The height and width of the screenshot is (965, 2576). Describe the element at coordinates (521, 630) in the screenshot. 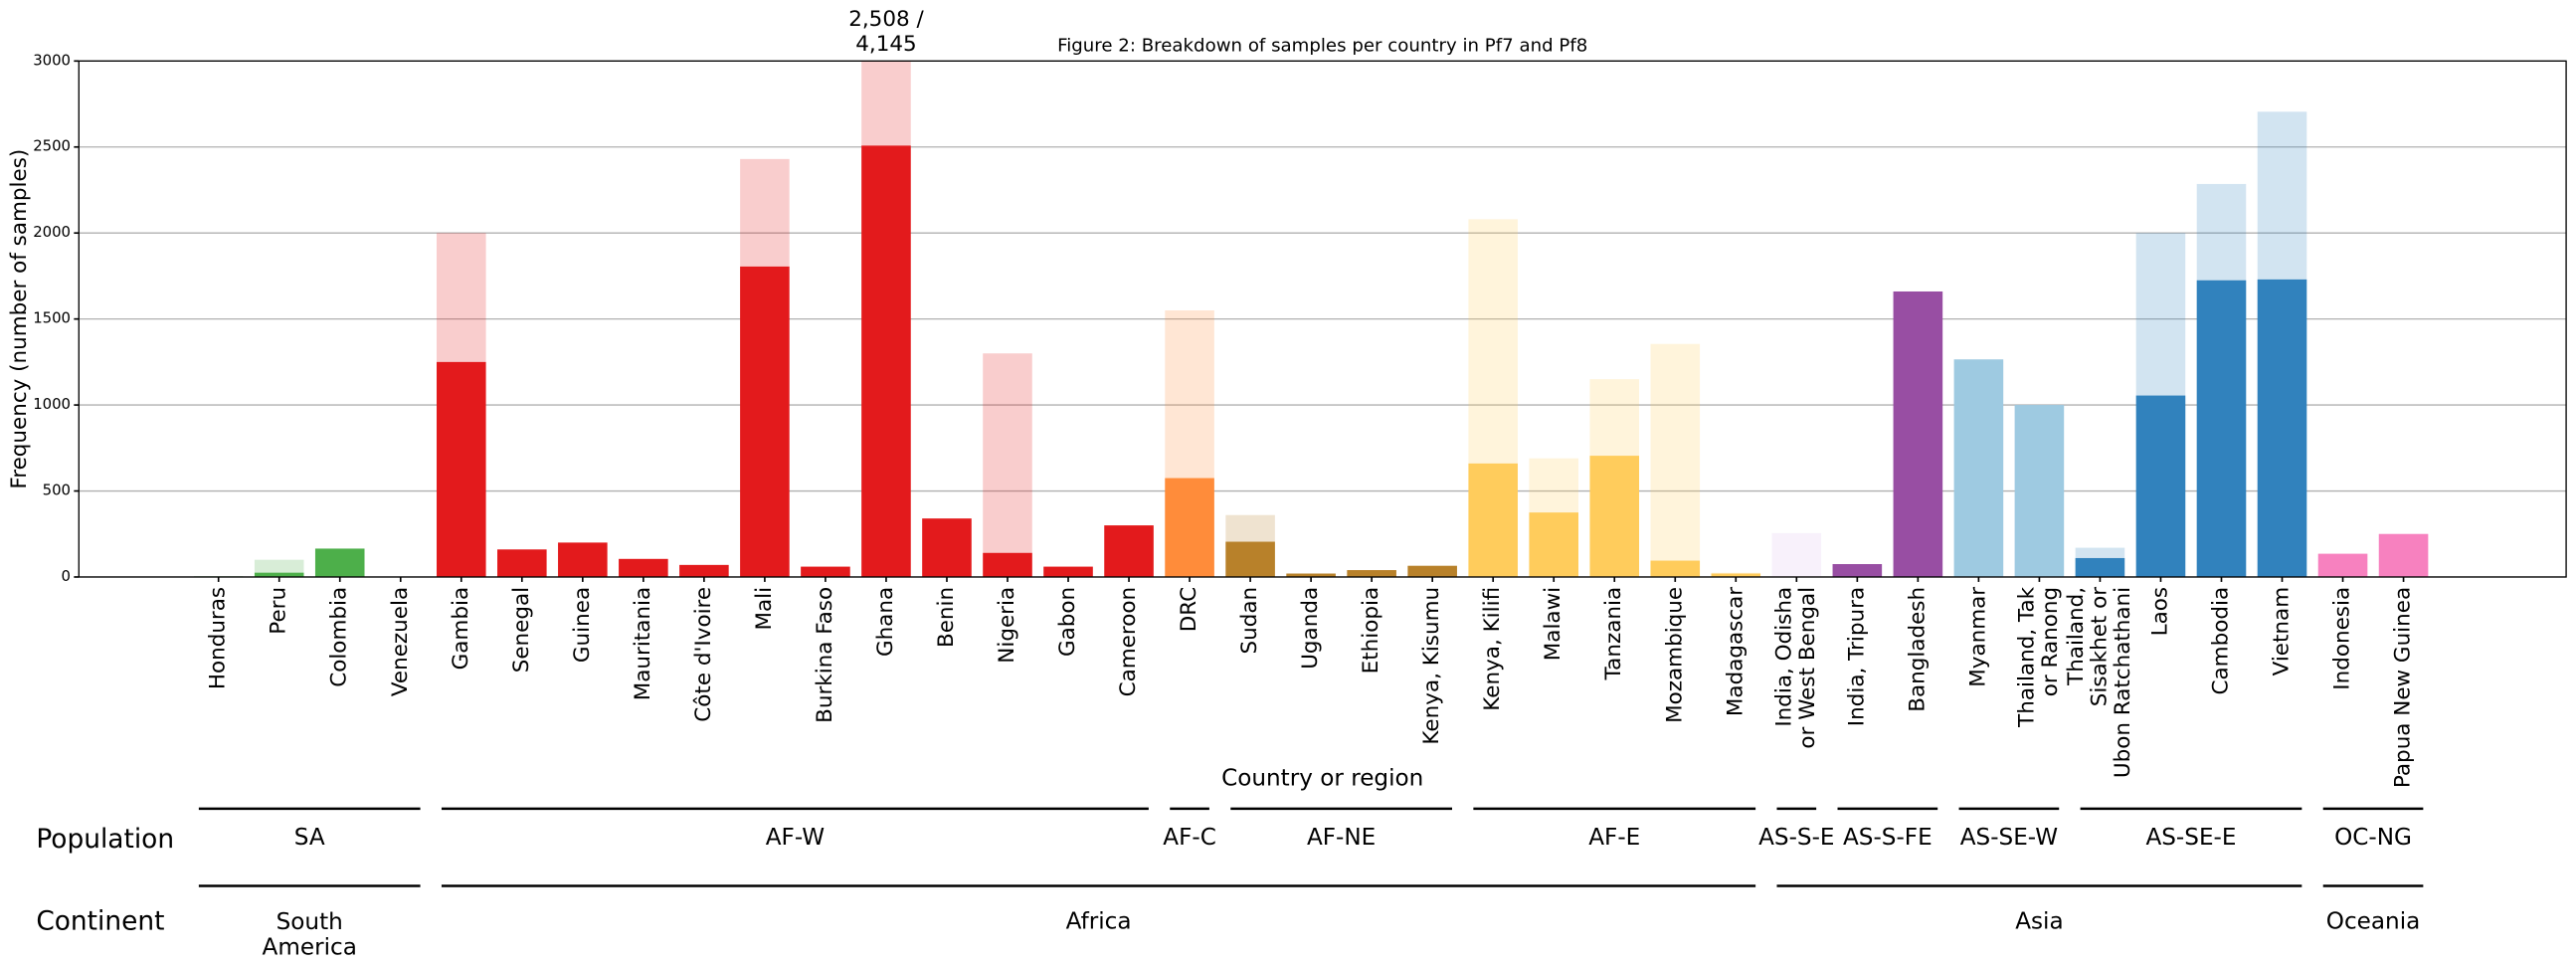

I see `x-tick-label: Senegal` at that location.